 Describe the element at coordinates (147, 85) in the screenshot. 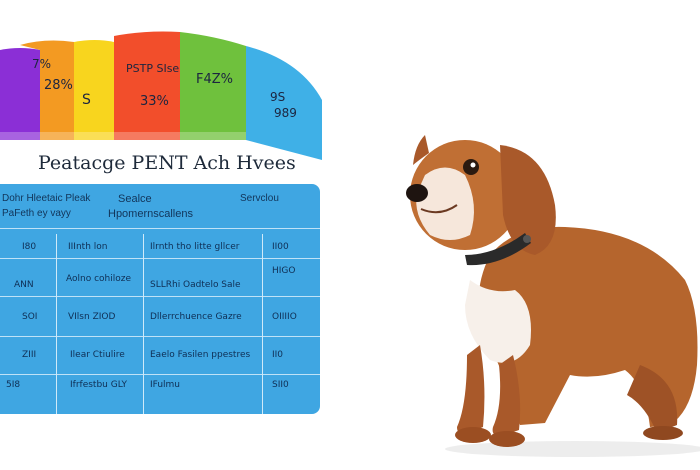

I see `band-red` at that location.